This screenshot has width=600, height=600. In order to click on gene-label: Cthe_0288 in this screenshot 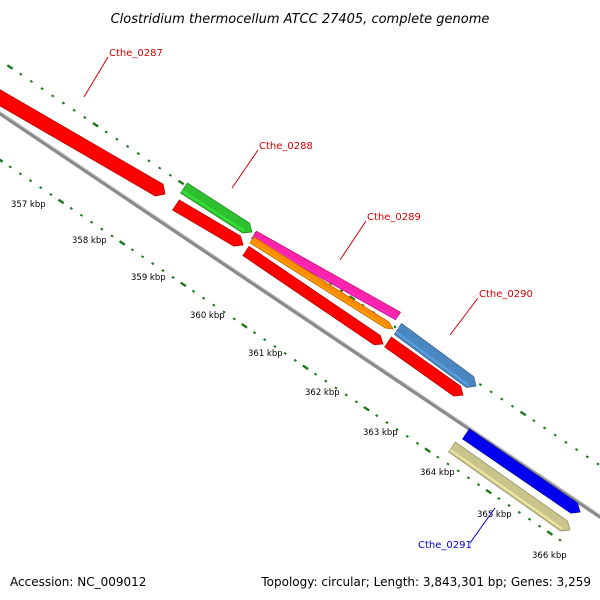, I will do `click(286, 146)`.